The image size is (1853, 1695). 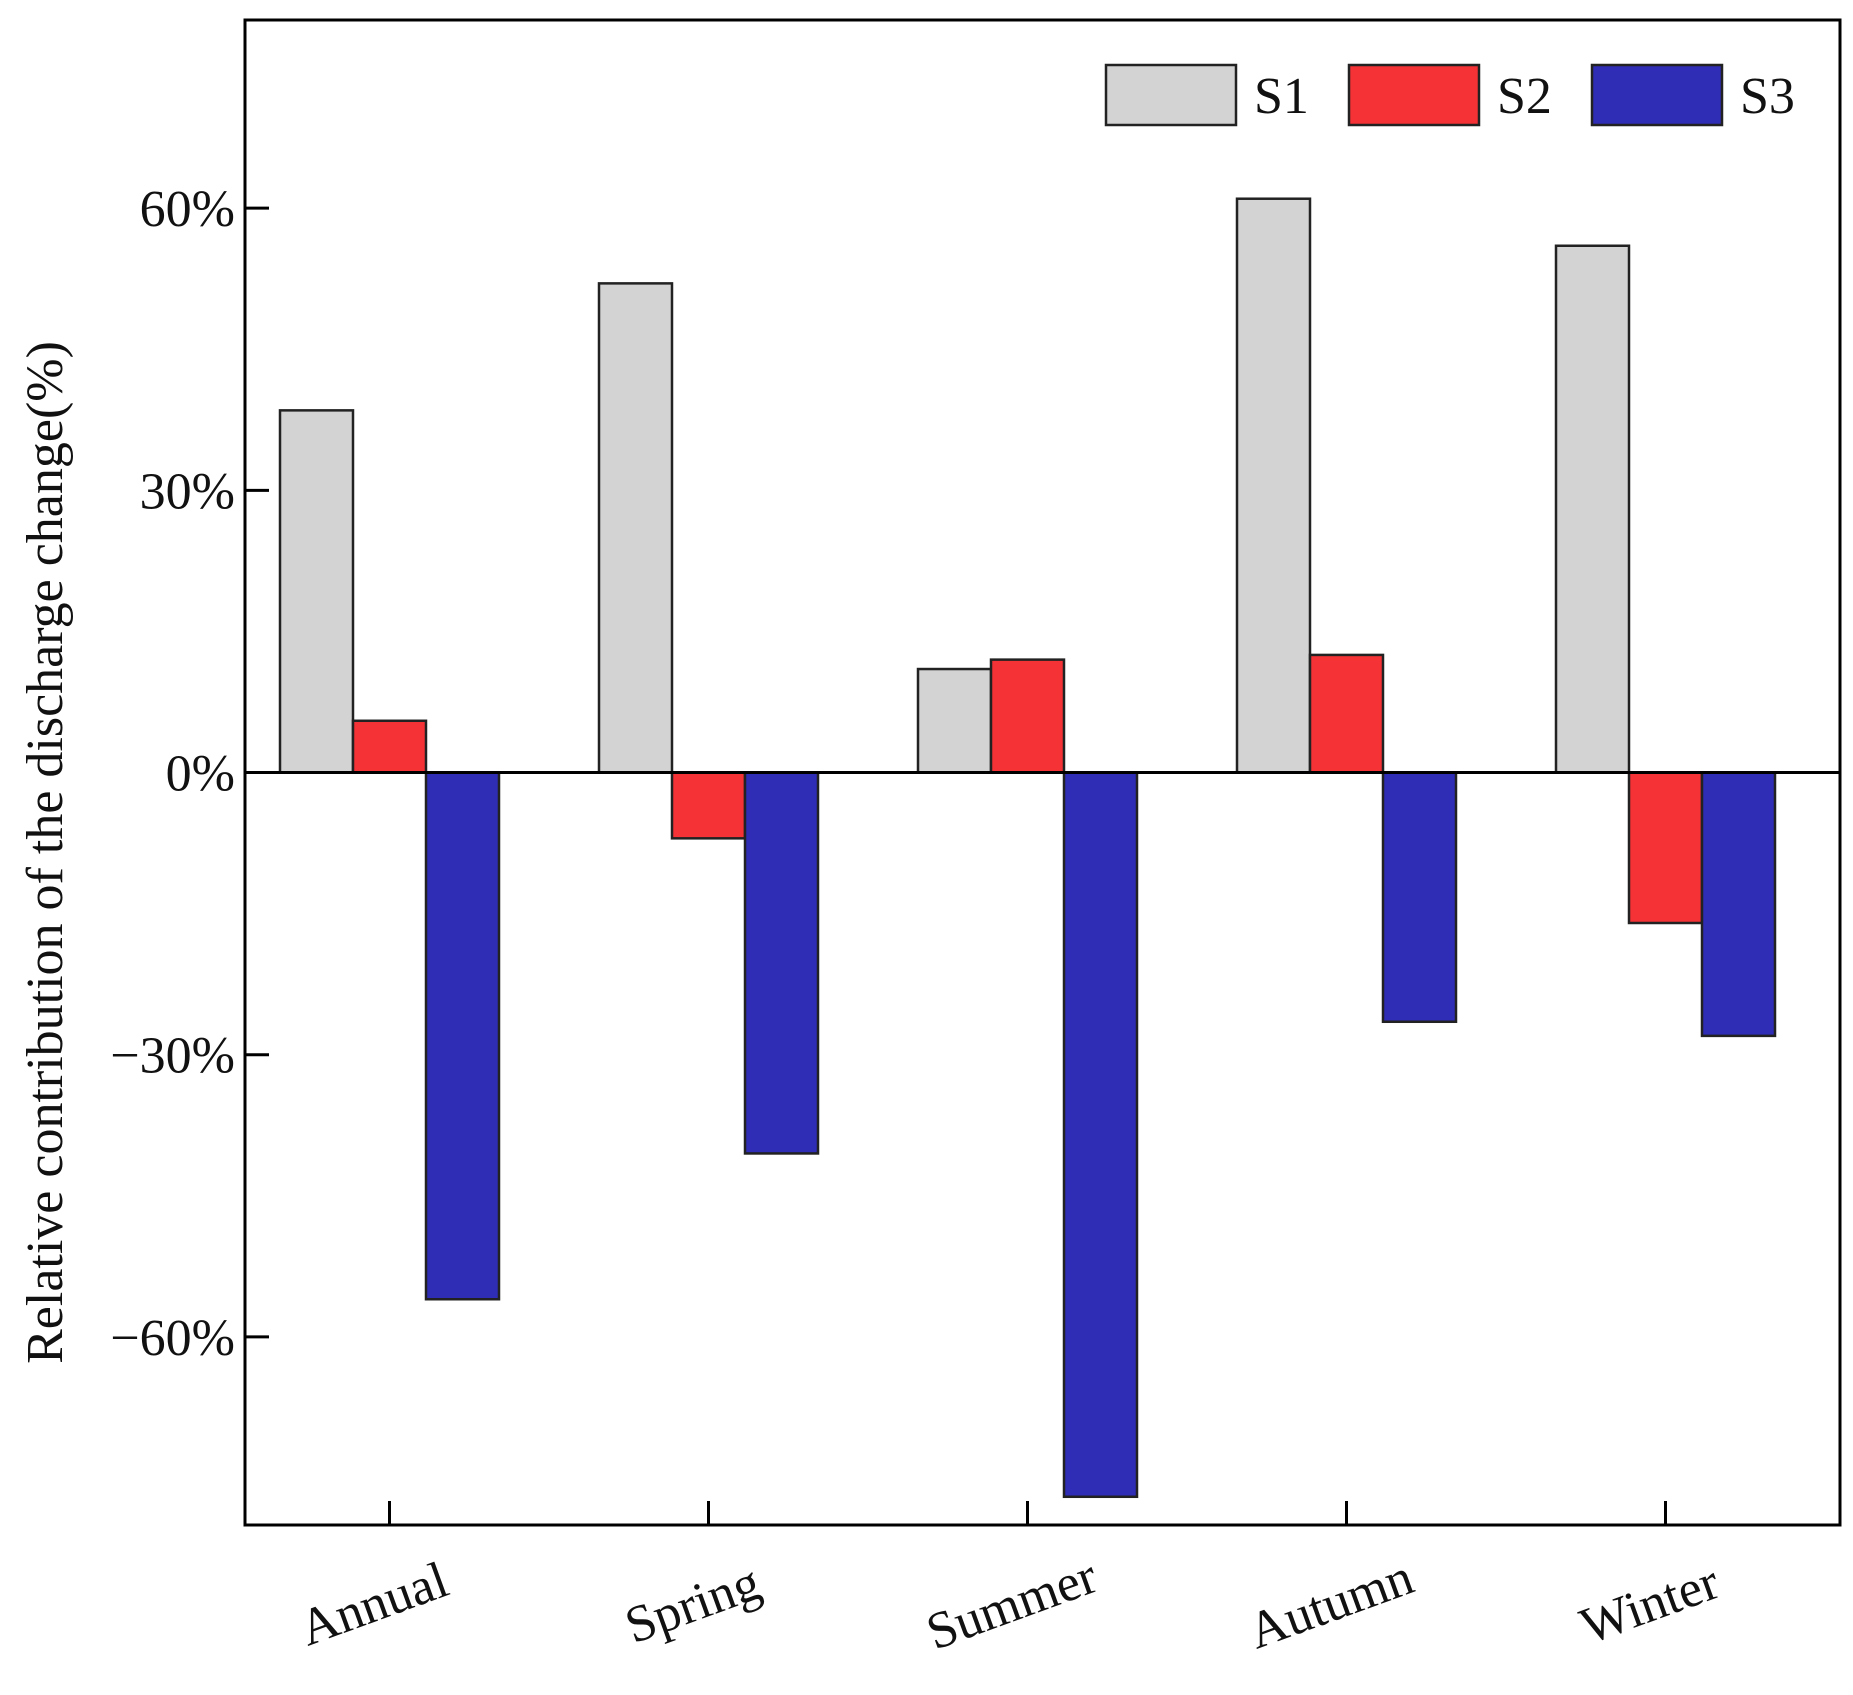 What do you see at coordinates (389, 746) in the screenshot?
I see `bar-s2-annual` at bounding box center [389, 746].